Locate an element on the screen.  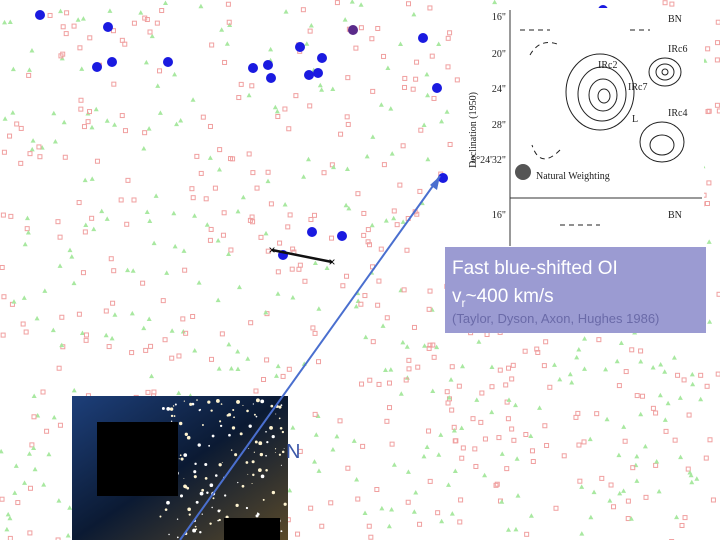
label-title: Fast blue-shifted OI is located at coordinates (535, 268).